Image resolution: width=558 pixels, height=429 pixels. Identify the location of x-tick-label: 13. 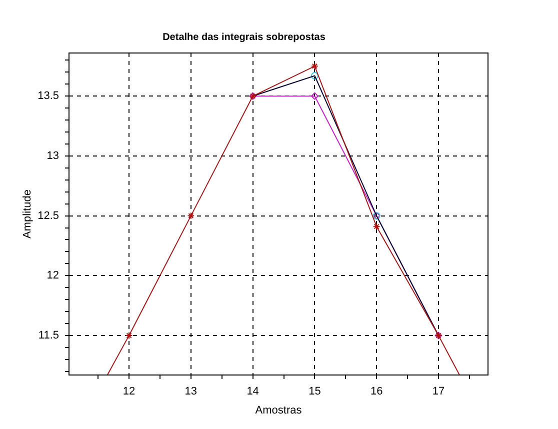
(191, 392).